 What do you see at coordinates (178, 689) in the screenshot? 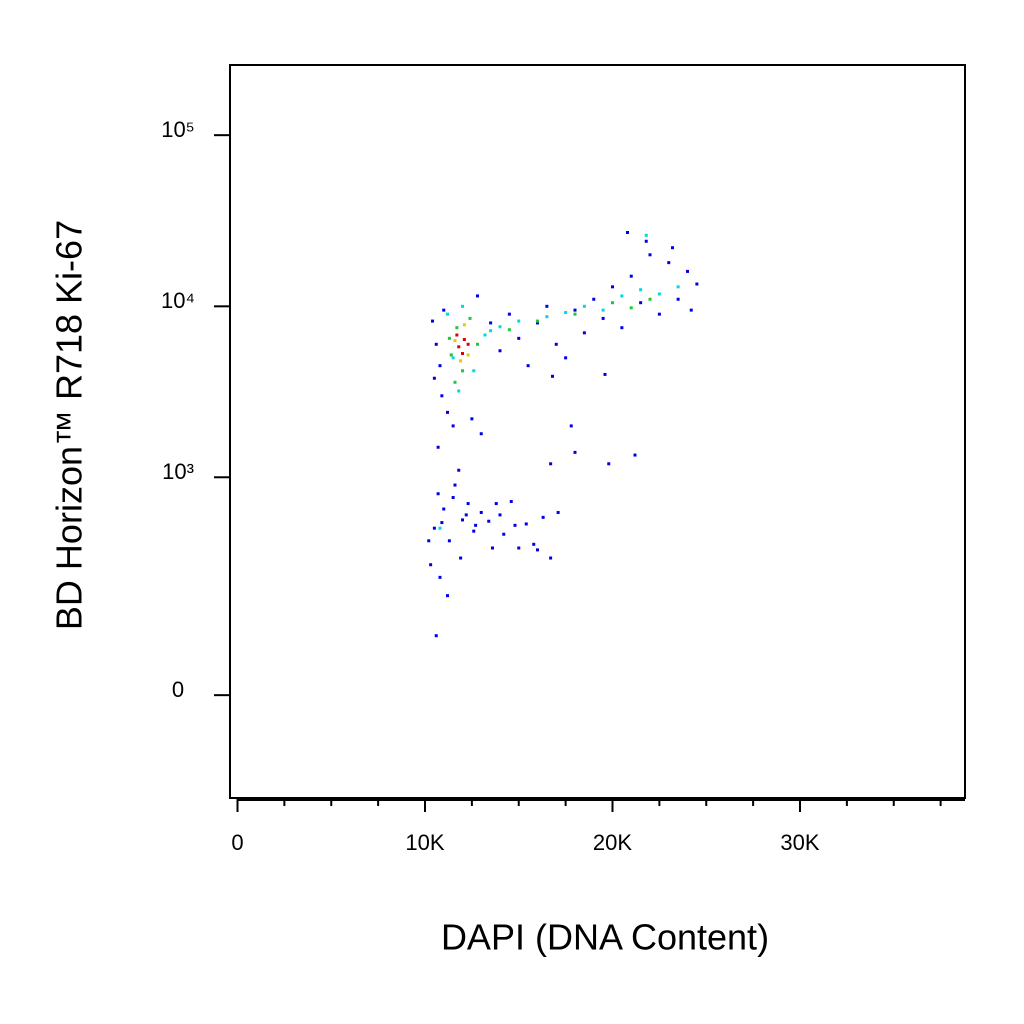
I see `y-tick-label: 0` at bounding box center [178, 689].